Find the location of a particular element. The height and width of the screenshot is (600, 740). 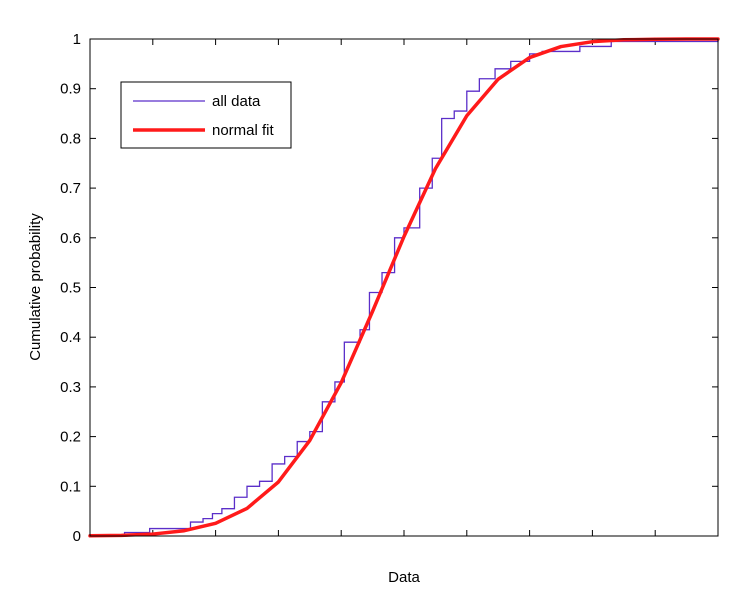

y-axis-label: Cumulative probability is located at coordinates (35, 287).